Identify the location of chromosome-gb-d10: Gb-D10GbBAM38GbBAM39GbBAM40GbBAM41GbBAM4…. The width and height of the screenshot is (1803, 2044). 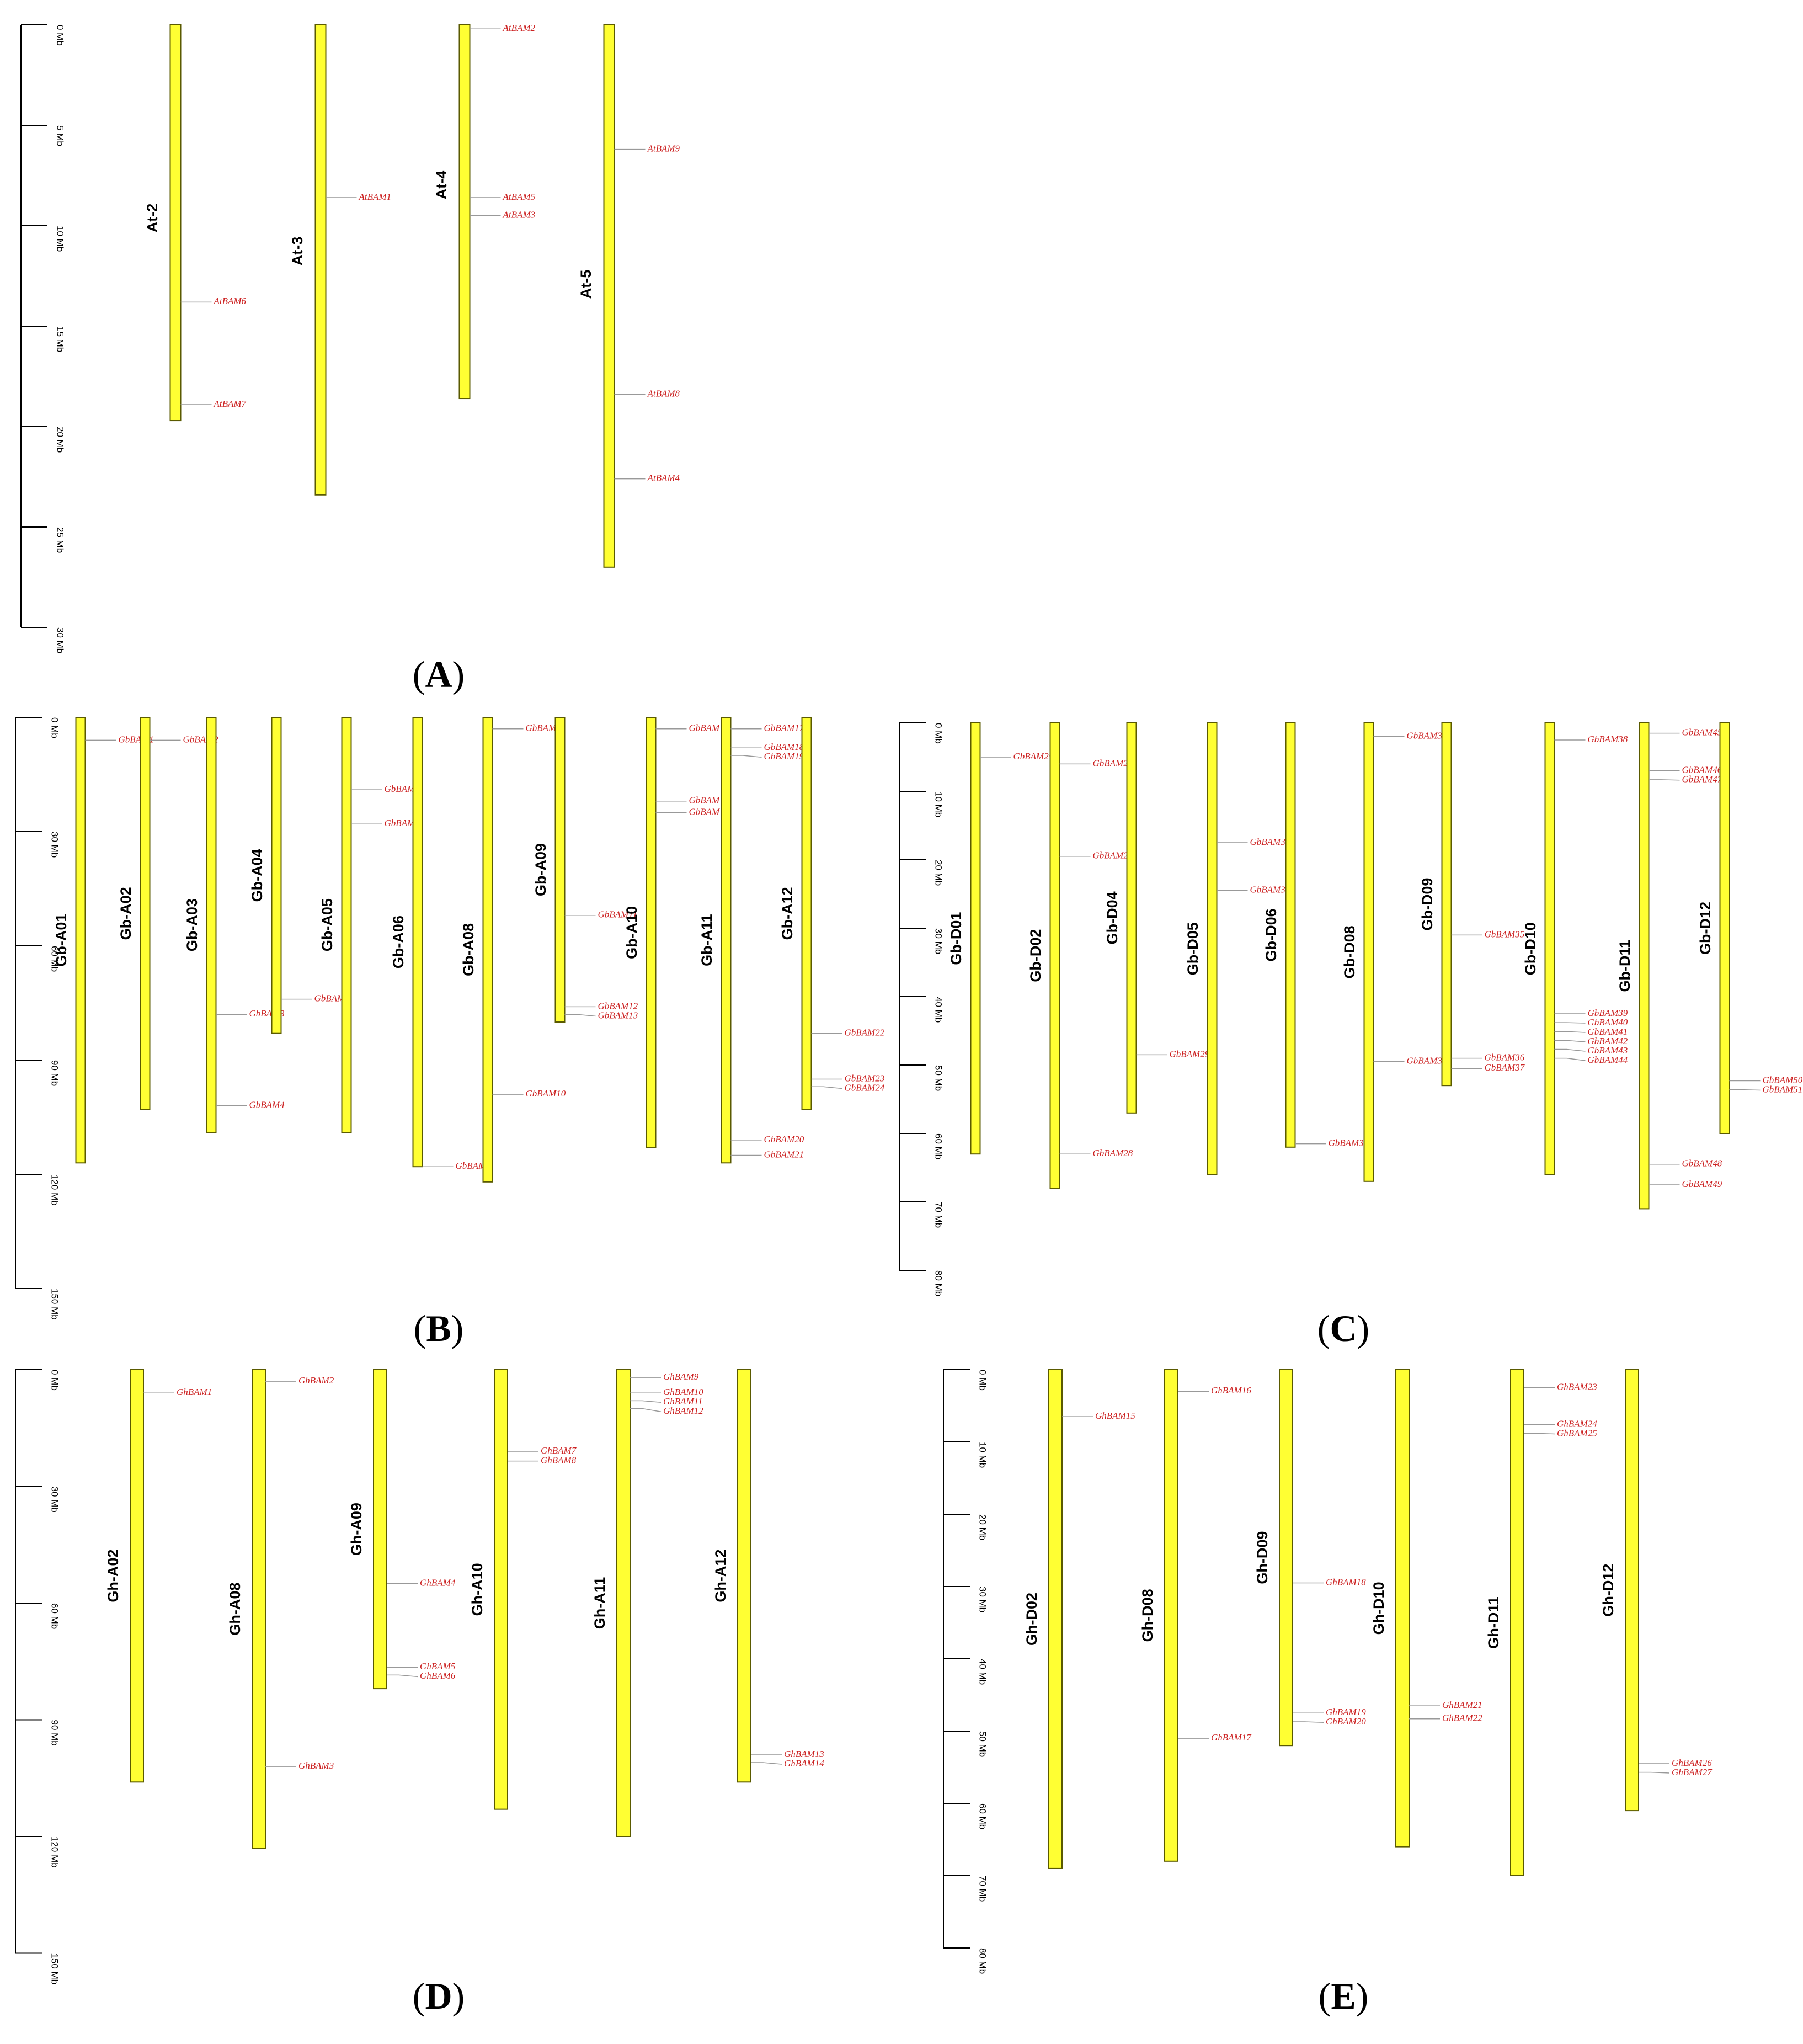
(1575, 948).